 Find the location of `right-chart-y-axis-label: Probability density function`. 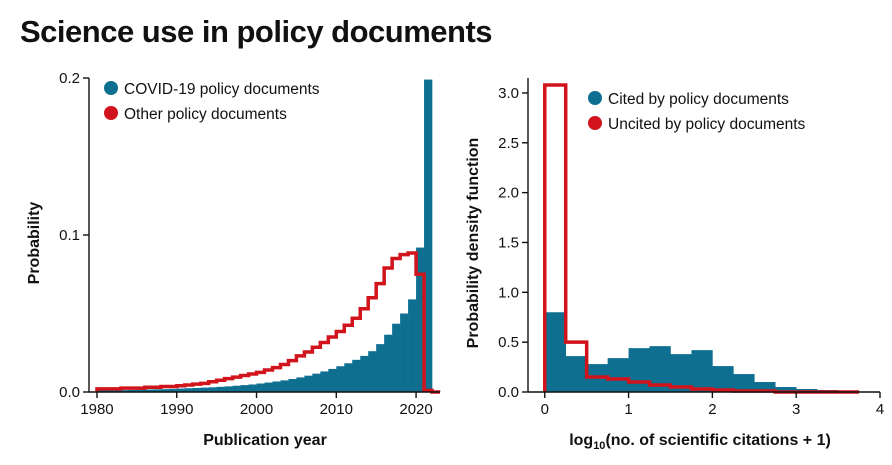

right-chart-y-axis-label: Probability density function is located at coordinates (473, 243).